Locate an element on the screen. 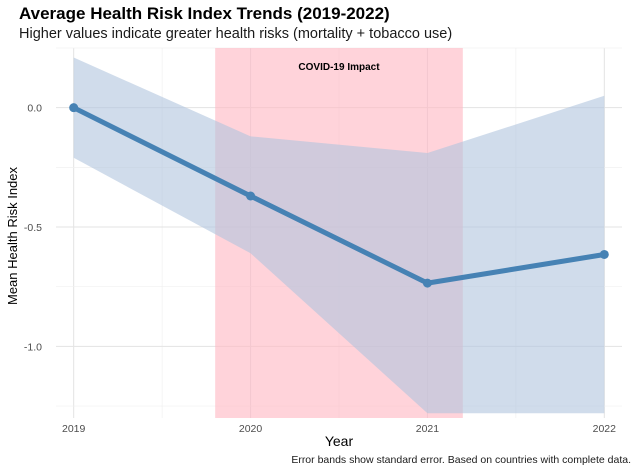 The width and height of the screenshot is (640, 473). data-point-2021 is located at coordinates (427, 283).